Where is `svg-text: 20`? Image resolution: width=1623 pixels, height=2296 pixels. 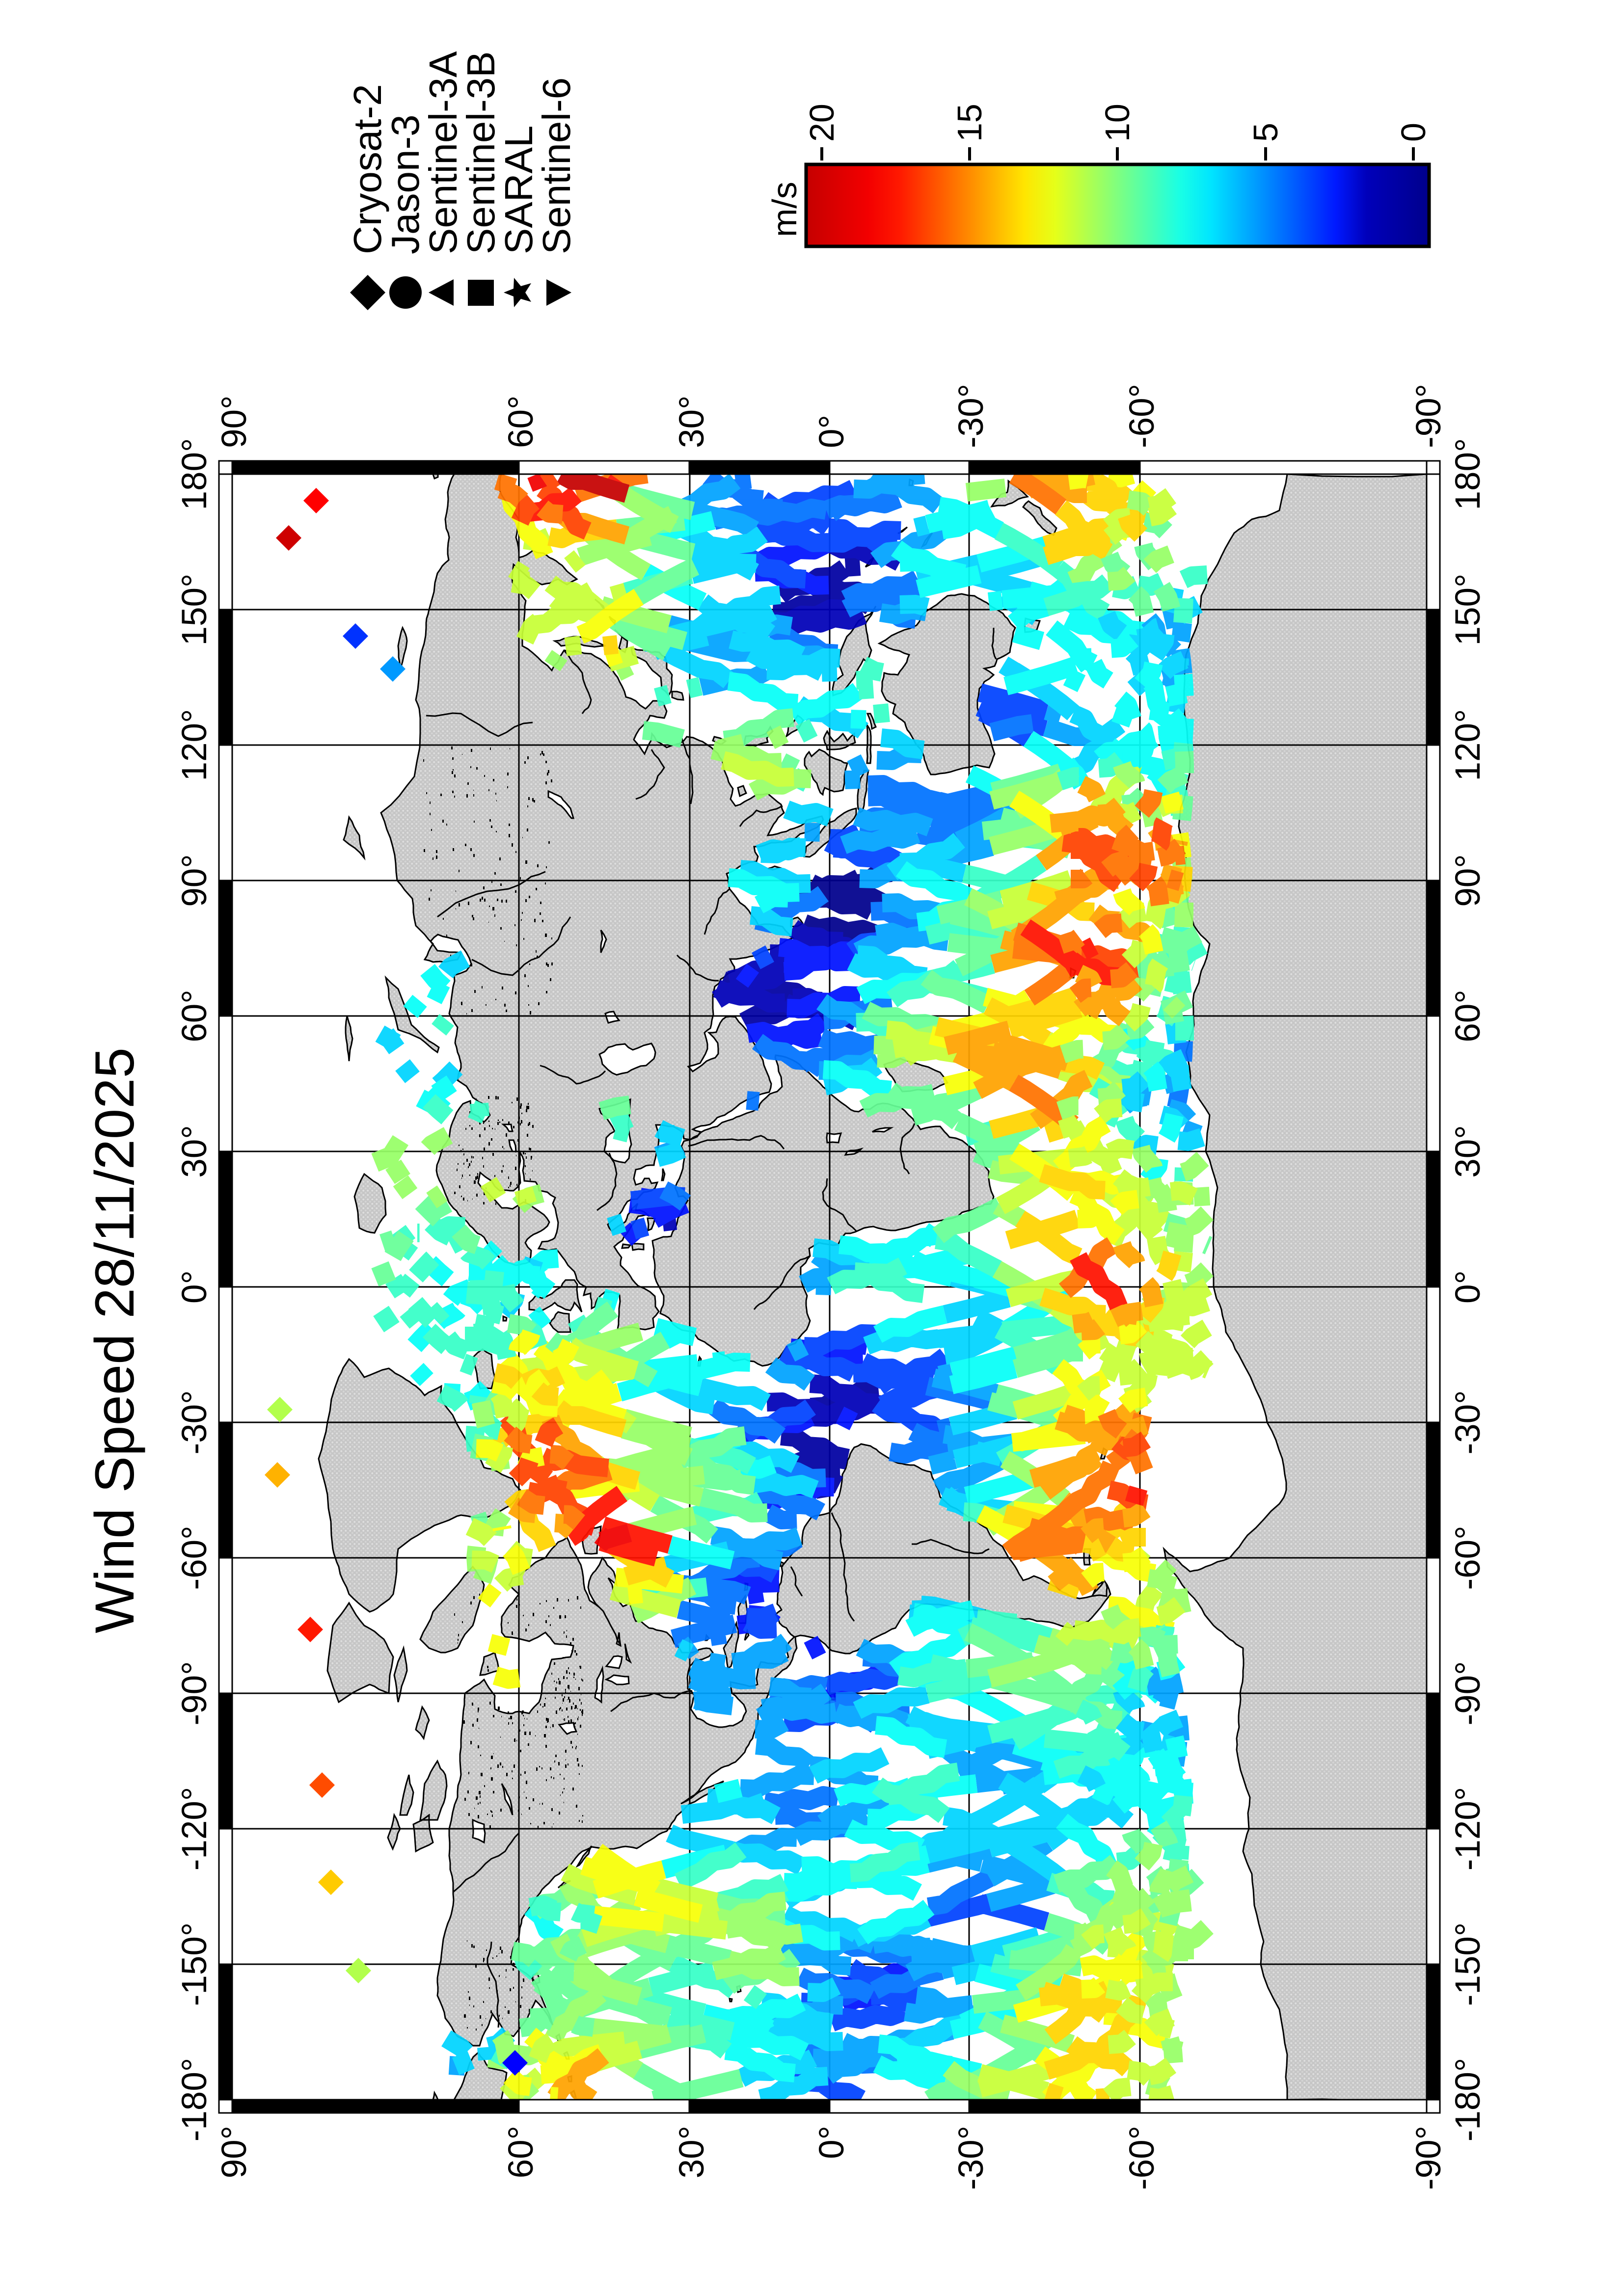
svg-text: 20 is located at coordinates (822, 123).